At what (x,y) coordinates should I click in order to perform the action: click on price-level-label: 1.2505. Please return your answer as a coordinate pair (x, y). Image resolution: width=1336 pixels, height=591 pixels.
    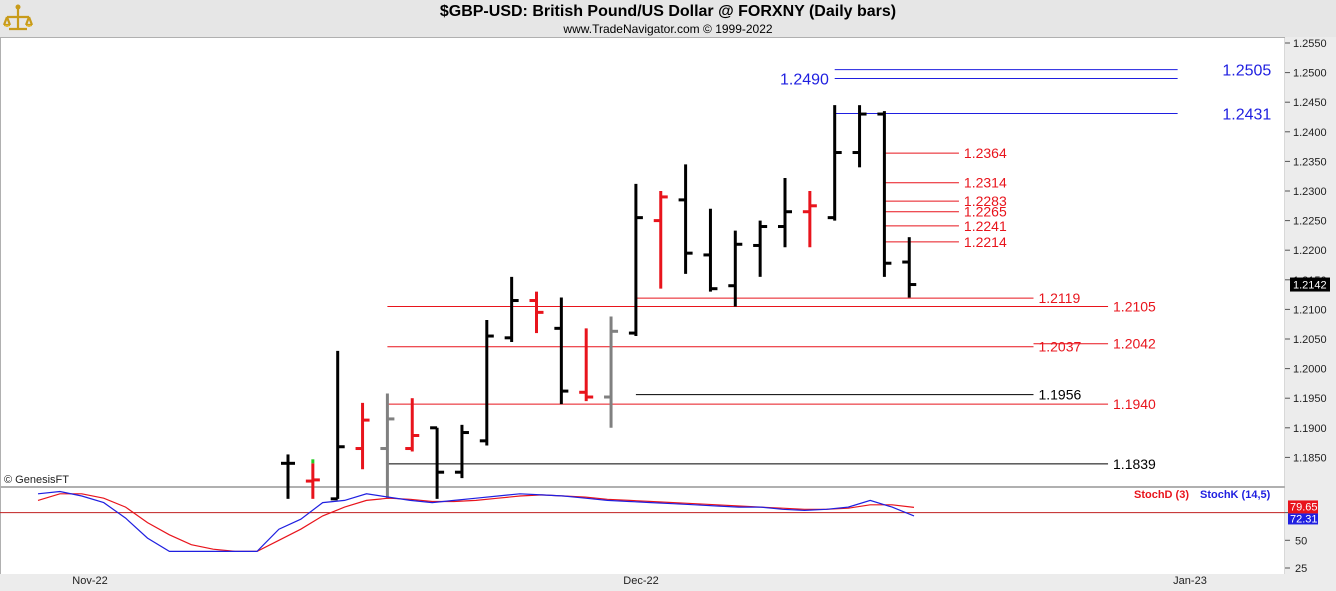
    Looking at the image, I should click on (1246, 71).